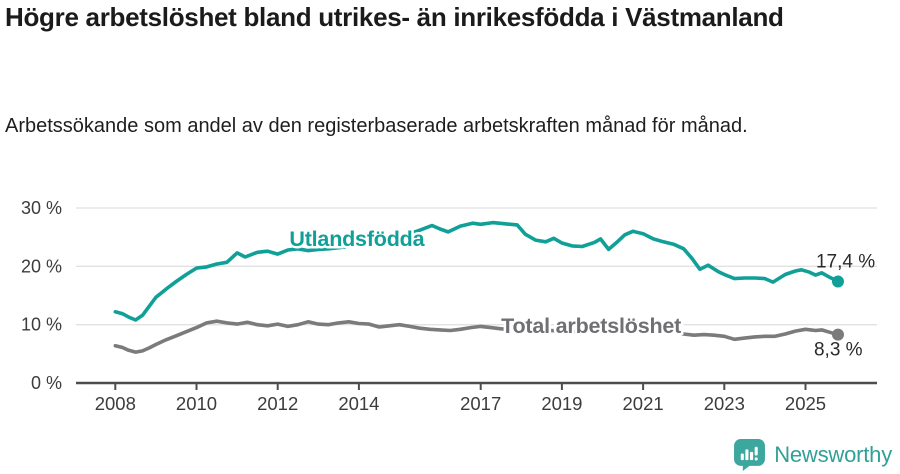 The width and height of the screenshot is (900, 474). Describe the element at coordinates (115, 403) in the screenshot. I see `x-tick-label: 2008` at that location.